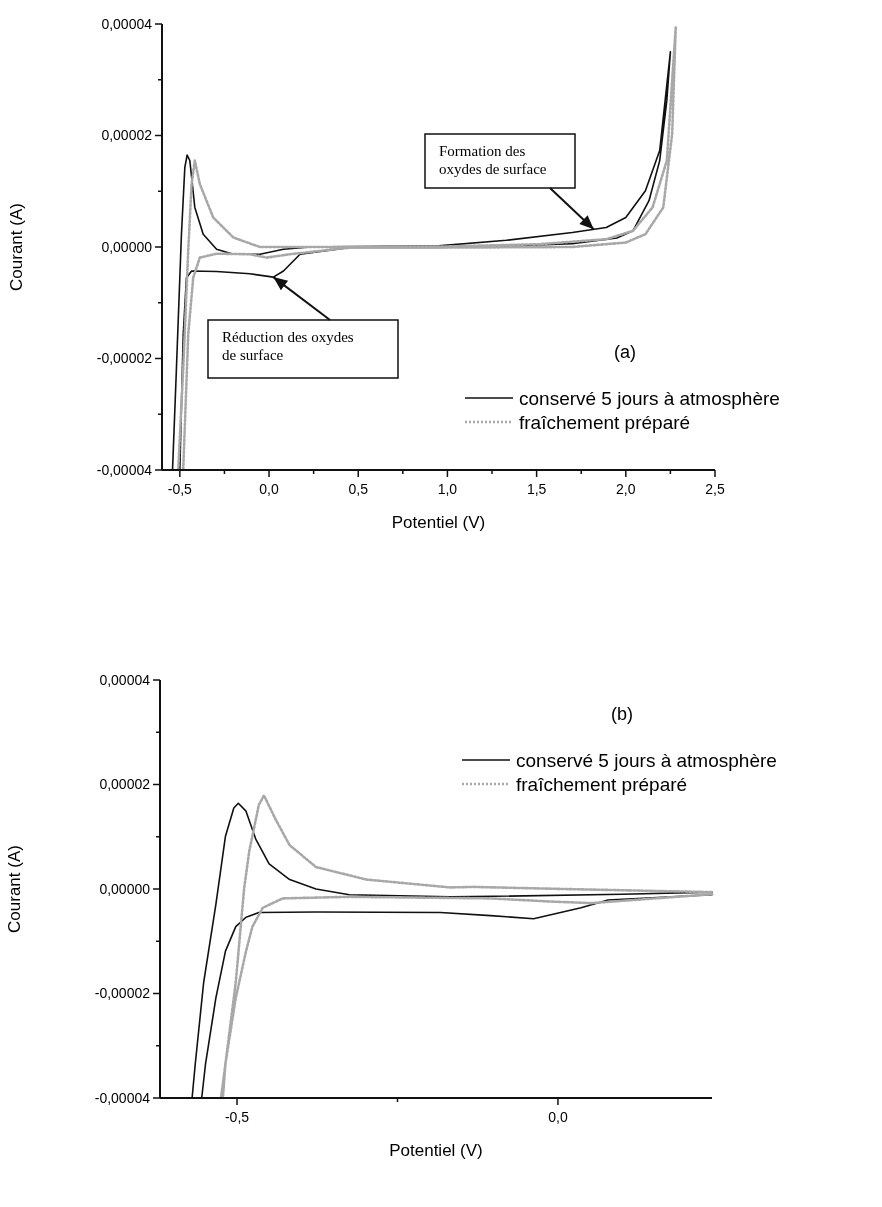 This screenshot has width=882, height=1207. I want to click on x-tick-label: 2,0, so click(626, 489).